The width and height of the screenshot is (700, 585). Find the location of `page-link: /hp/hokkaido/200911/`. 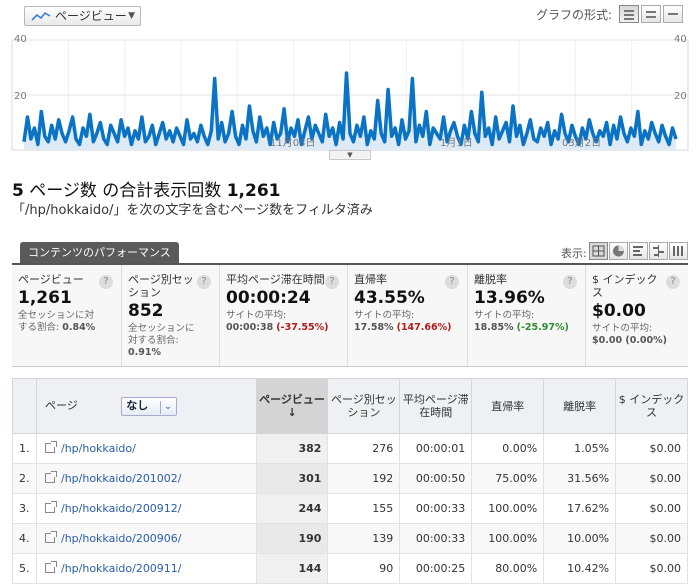

page-link: /hp/hokkaido/200911/ is located at coordinates (121, 568).